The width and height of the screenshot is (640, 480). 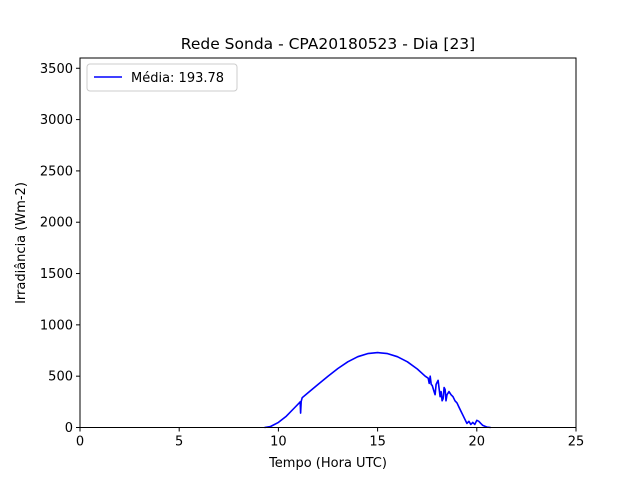 What do you see at coordinates (56, 120) in the screenshot?
I see `y-tick-label: 3000` at bounding box center [56, 120].